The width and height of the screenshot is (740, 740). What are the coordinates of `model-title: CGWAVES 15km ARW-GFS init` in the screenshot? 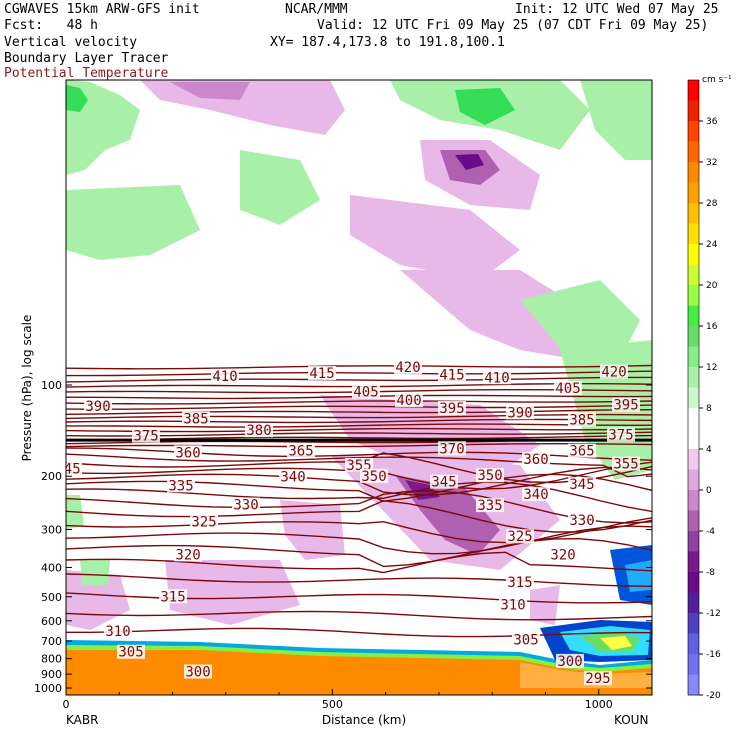 It's located at (102, 9).